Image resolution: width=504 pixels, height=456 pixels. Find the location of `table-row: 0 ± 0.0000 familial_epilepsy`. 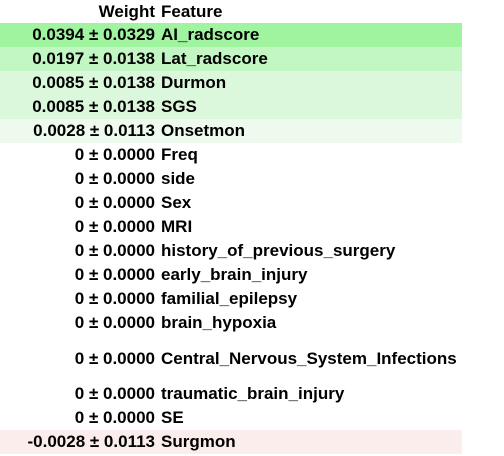

table-row: 0 ± 0.0000 familial_epilepsy is located at coordinates (231, 299).